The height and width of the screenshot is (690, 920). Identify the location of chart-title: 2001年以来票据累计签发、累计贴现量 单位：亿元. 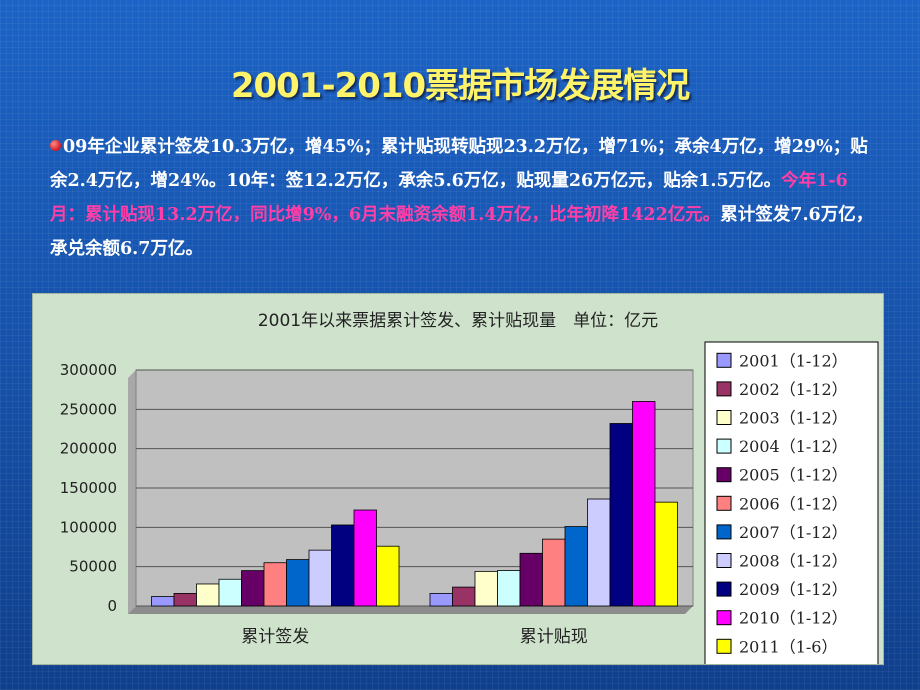
(458, 321).